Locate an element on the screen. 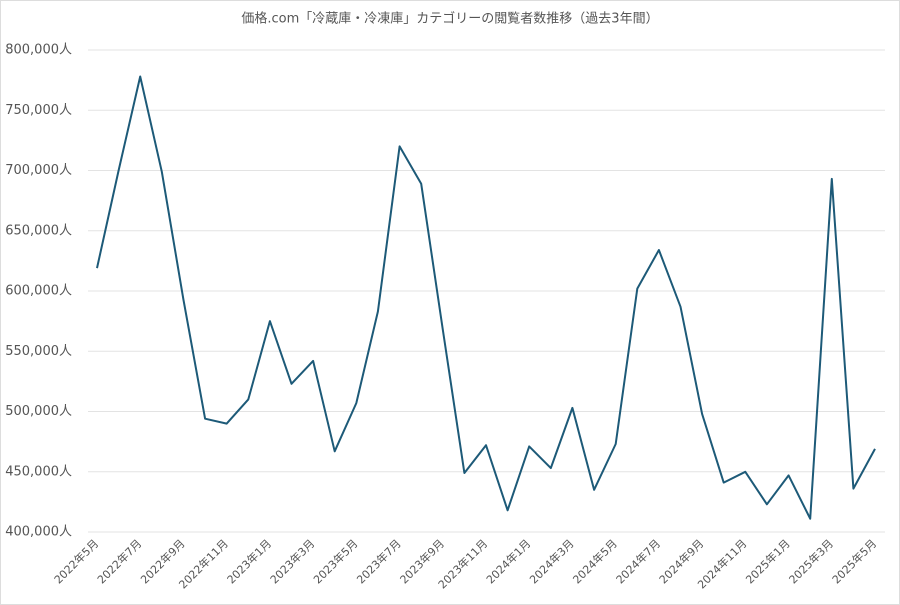 Image resolution: width=900 pixels, height=605 pixels. y-tick-label: 500,000人 is located at coordinates (38, 411).